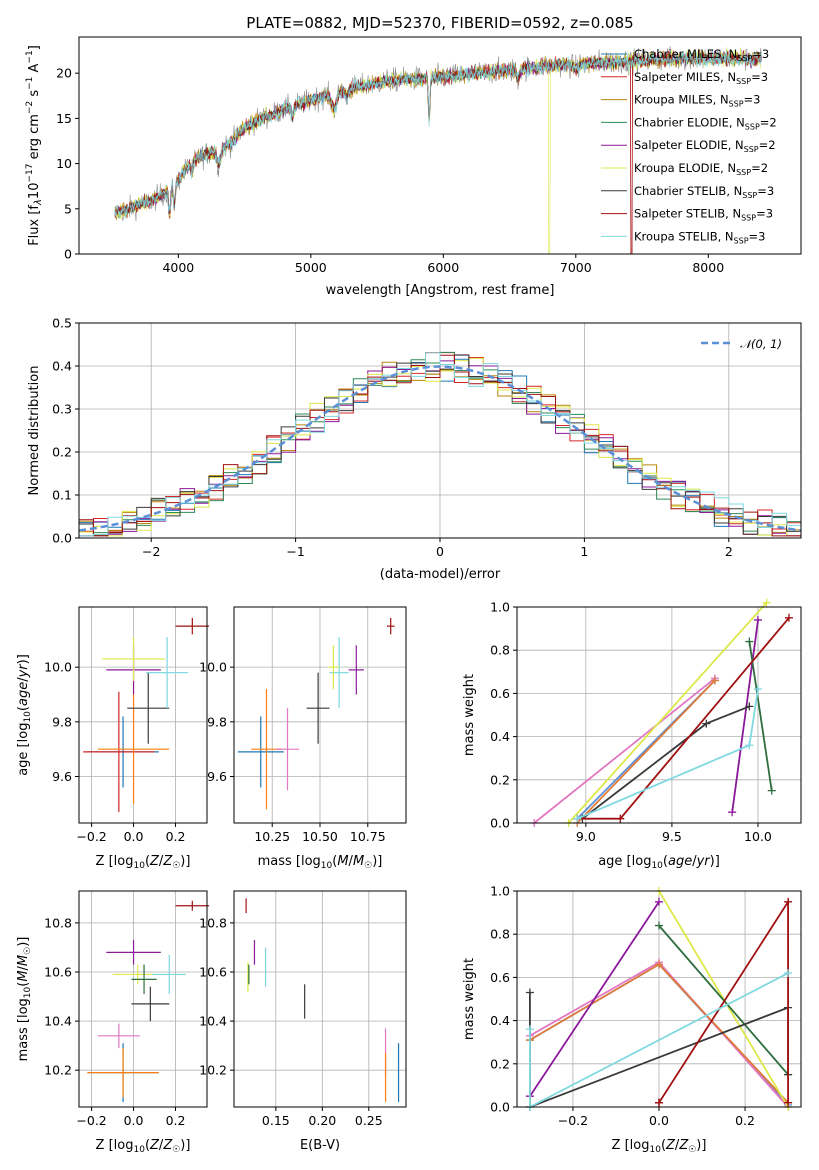  What do you see at coordinates (178, 267) in the screenshot?
I see `x-tick-label: 4000` at bounding box center [178, 267].